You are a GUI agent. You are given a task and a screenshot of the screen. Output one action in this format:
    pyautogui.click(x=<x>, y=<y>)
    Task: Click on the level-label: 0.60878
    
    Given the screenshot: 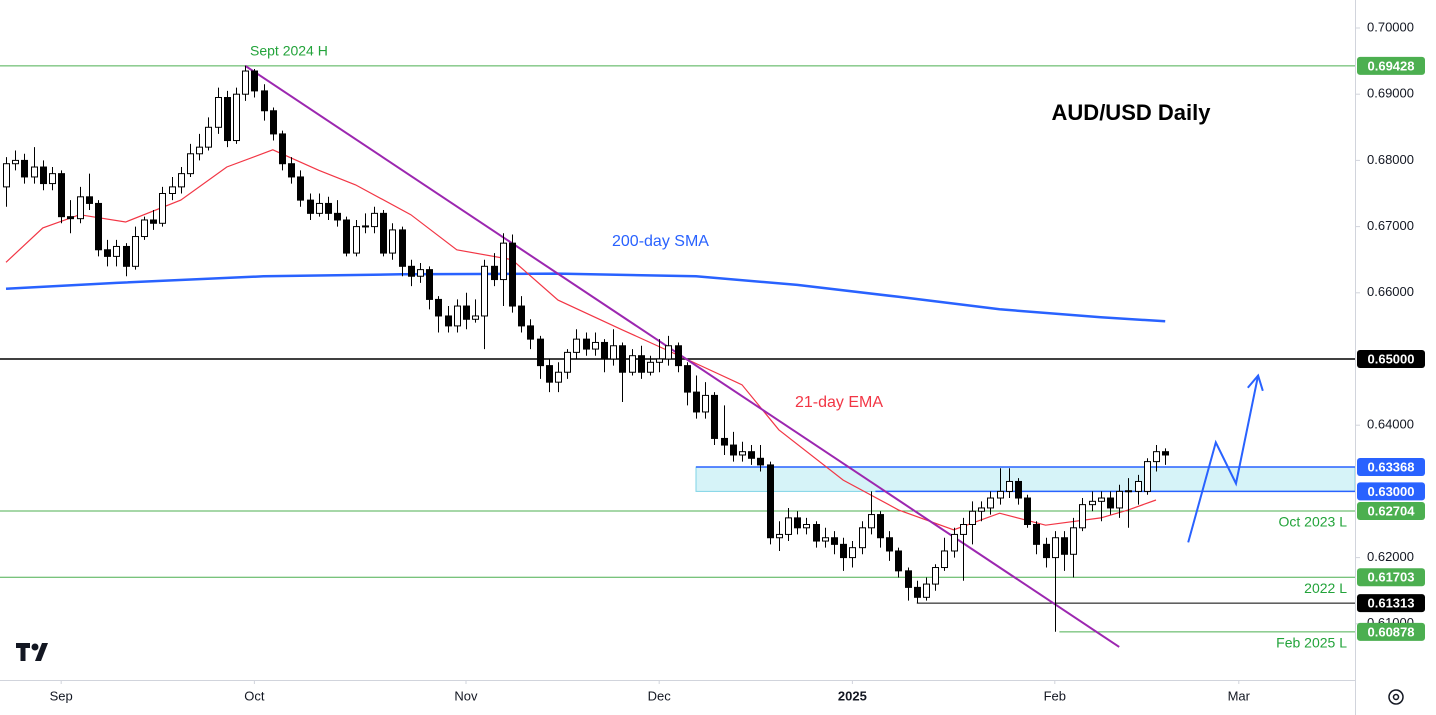 What is the action you would take?
    pyautogui.click(x=1391, y=631)
    